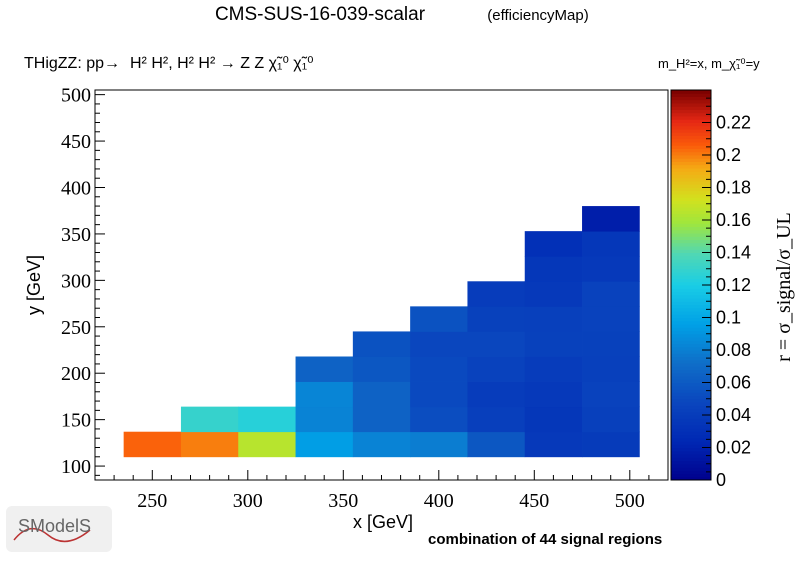  Describe the element at coordinates (721, 480) in the screenshot. I see `z-tick-label: 0` at that location.